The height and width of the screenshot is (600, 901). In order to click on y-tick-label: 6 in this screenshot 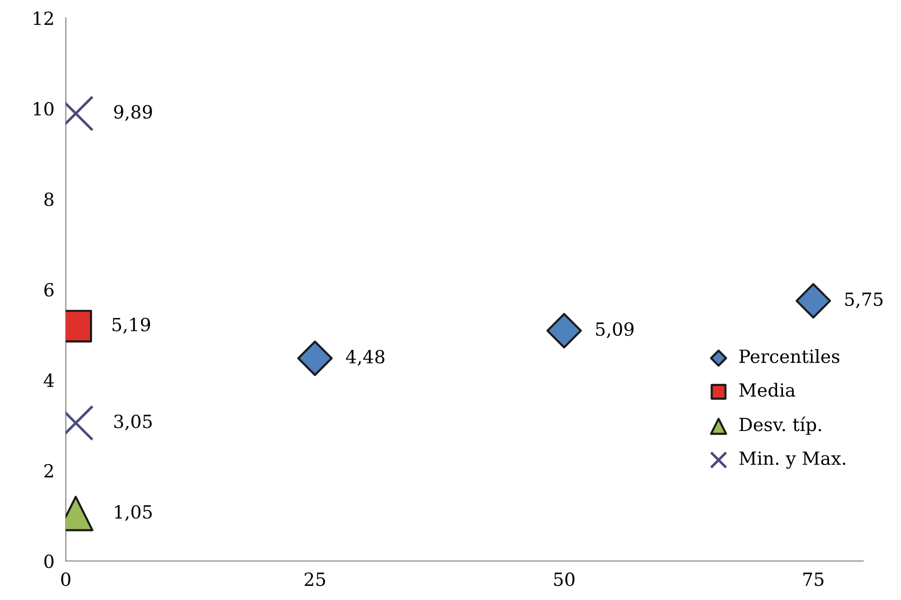, I will do `click(49, 289)`.